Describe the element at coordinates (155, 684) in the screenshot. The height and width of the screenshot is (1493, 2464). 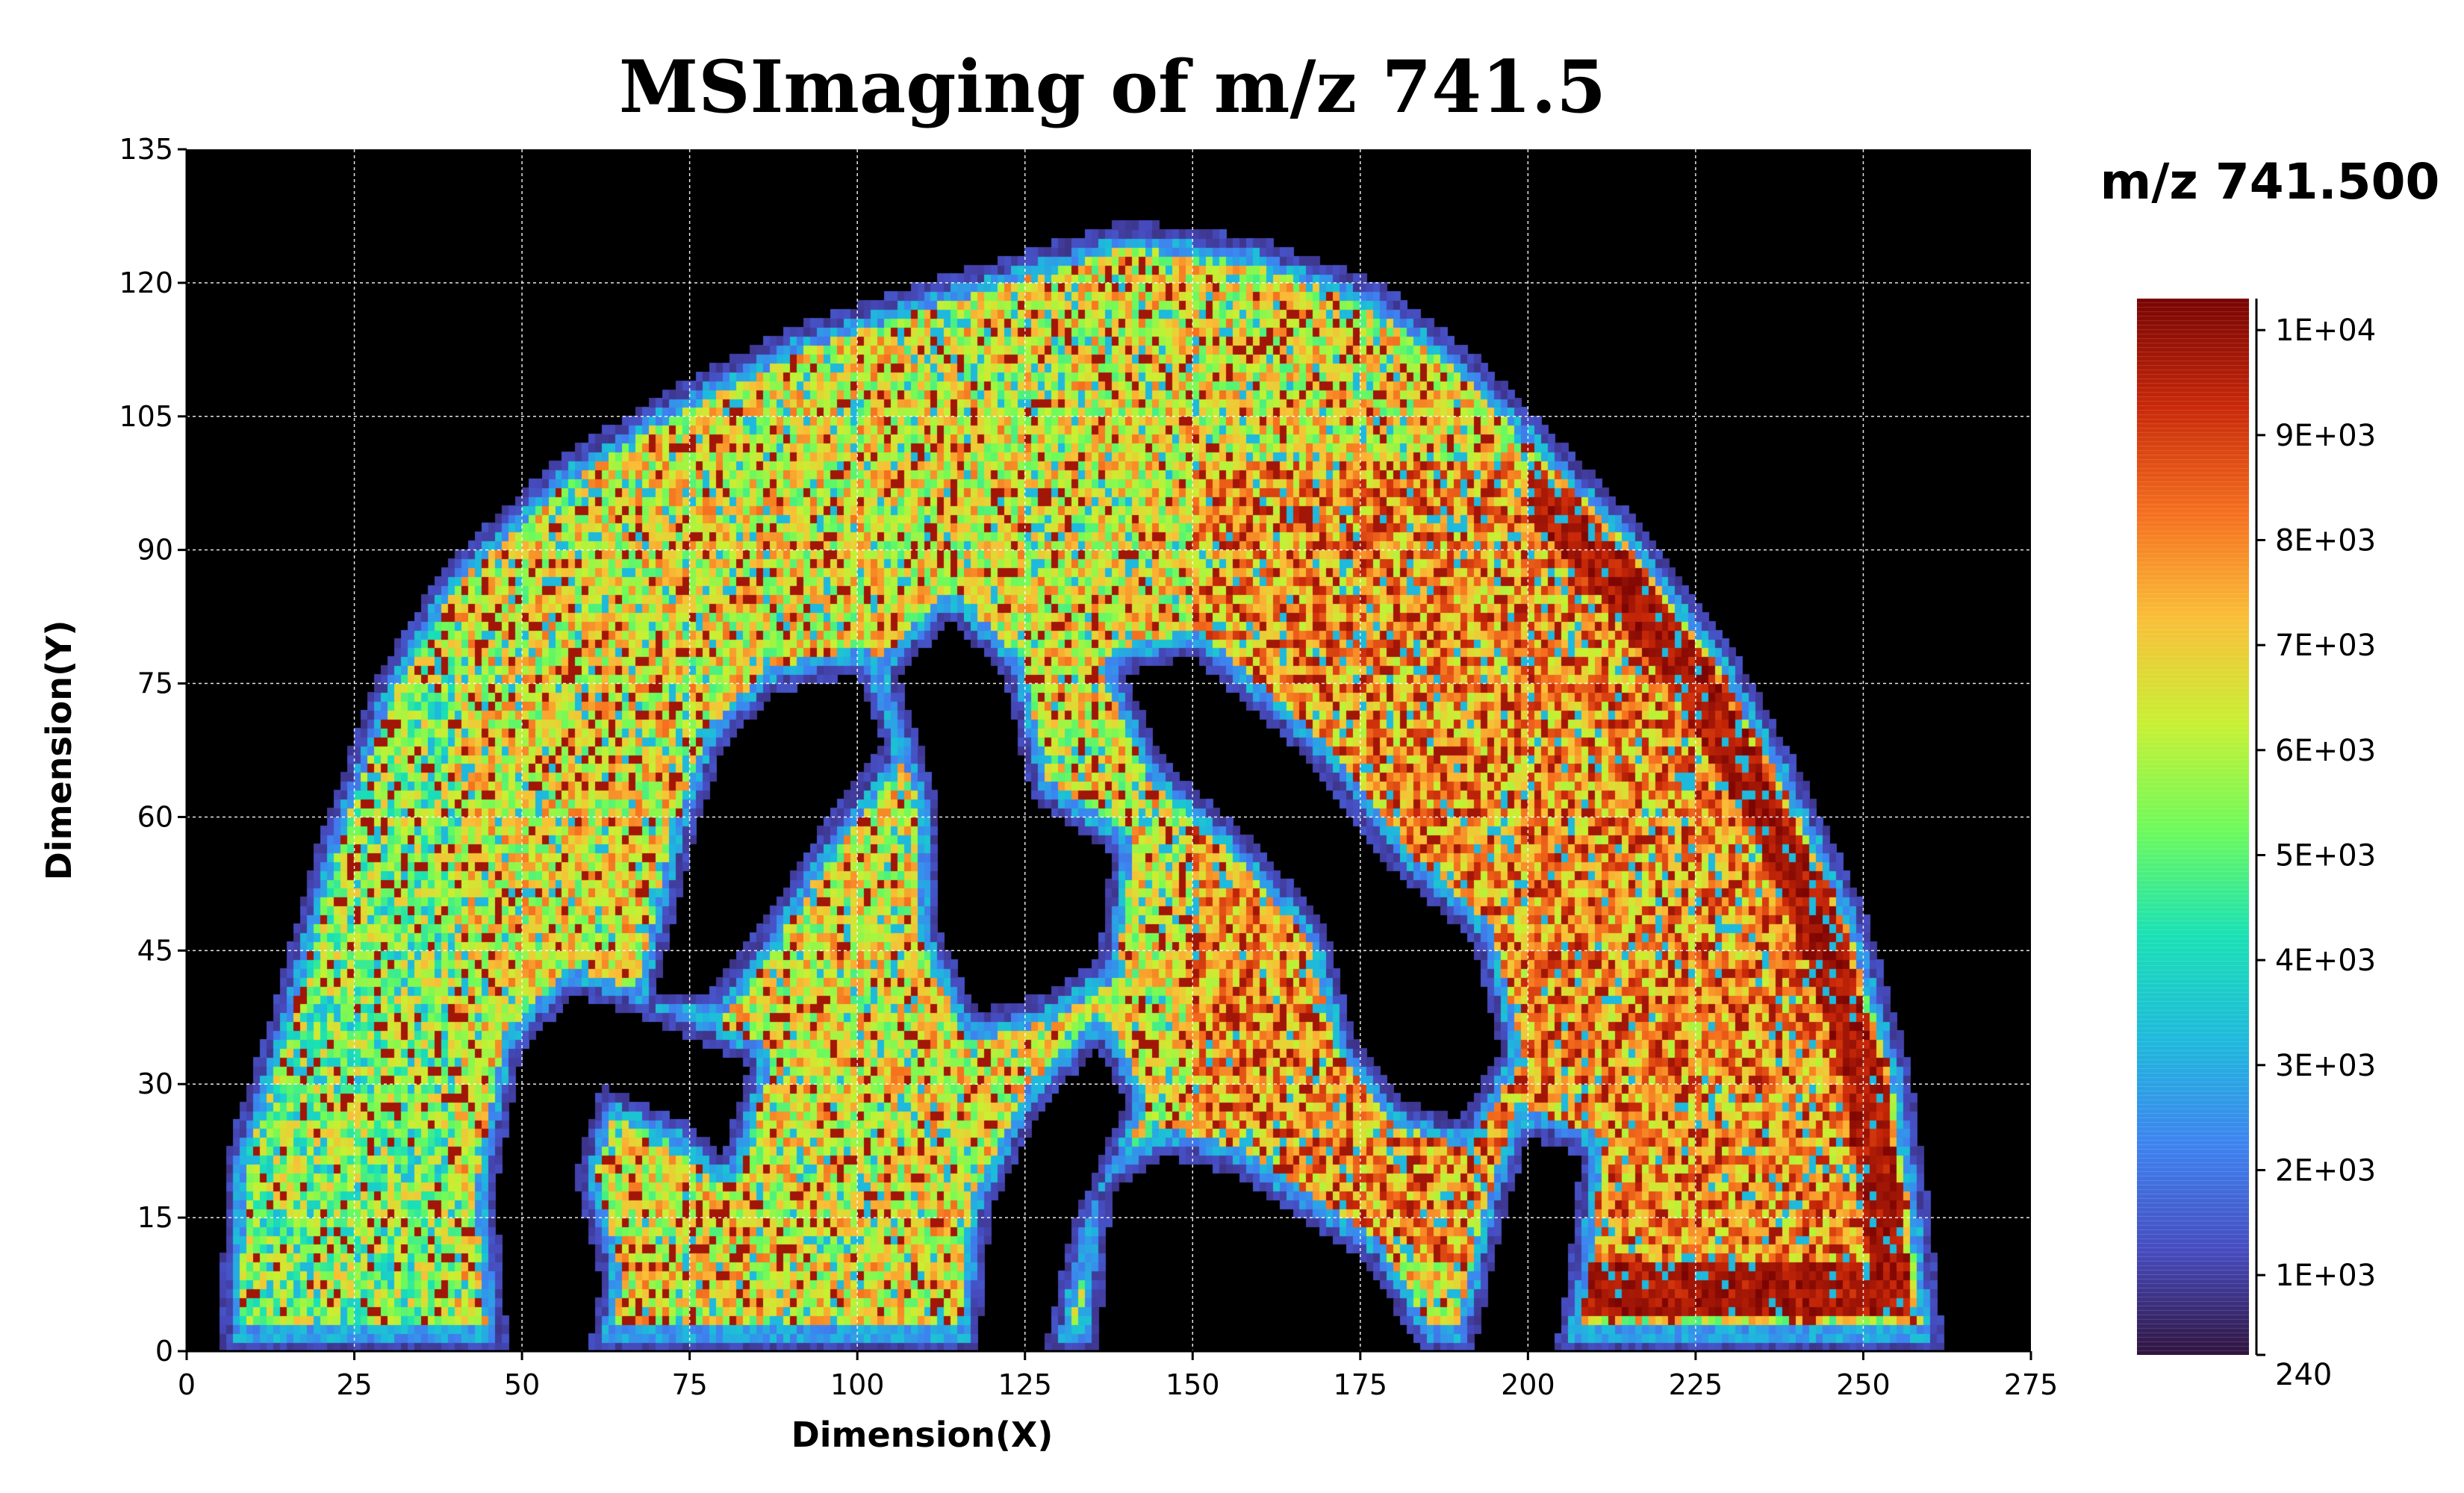
I see `y-tick-label: 75` at that location.